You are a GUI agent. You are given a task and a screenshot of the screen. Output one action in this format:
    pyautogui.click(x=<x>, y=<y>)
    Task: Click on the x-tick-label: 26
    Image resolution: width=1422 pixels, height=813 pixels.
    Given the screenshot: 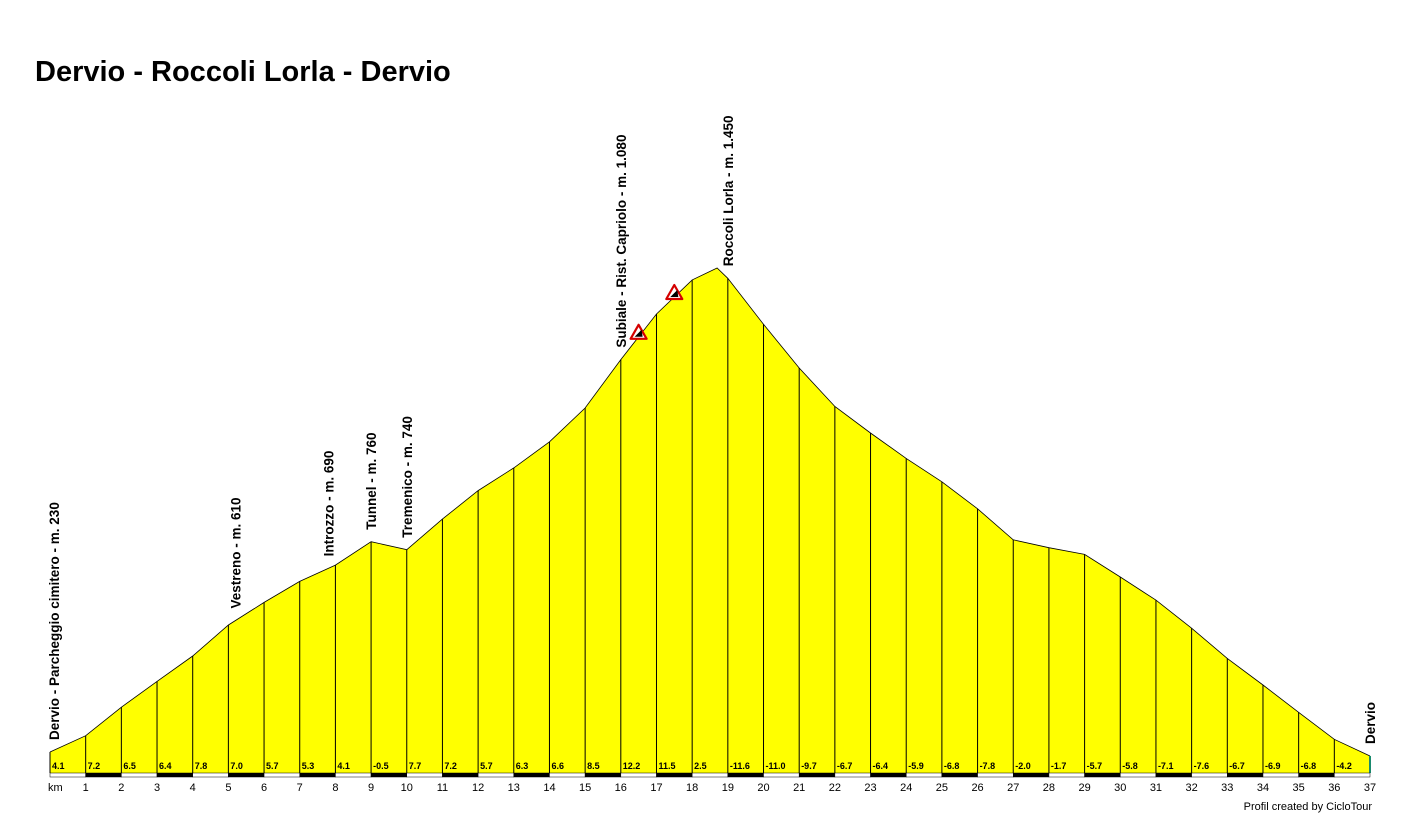 What is the action you would take?
    pyautogui.click(x=977, y=788)
    